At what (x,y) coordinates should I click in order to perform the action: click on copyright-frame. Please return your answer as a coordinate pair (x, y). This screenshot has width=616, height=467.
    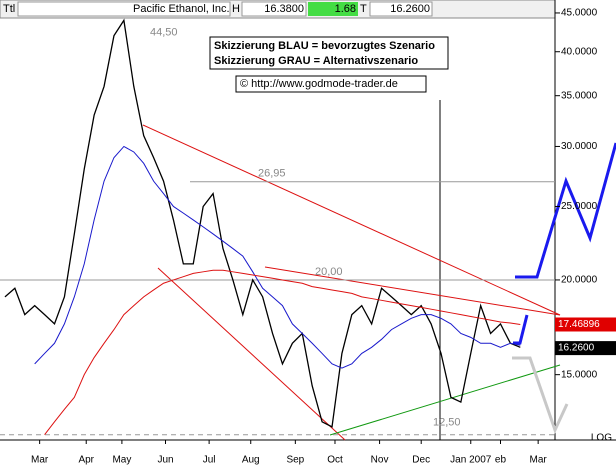
    Looking at the image, I should click on (331, 84).